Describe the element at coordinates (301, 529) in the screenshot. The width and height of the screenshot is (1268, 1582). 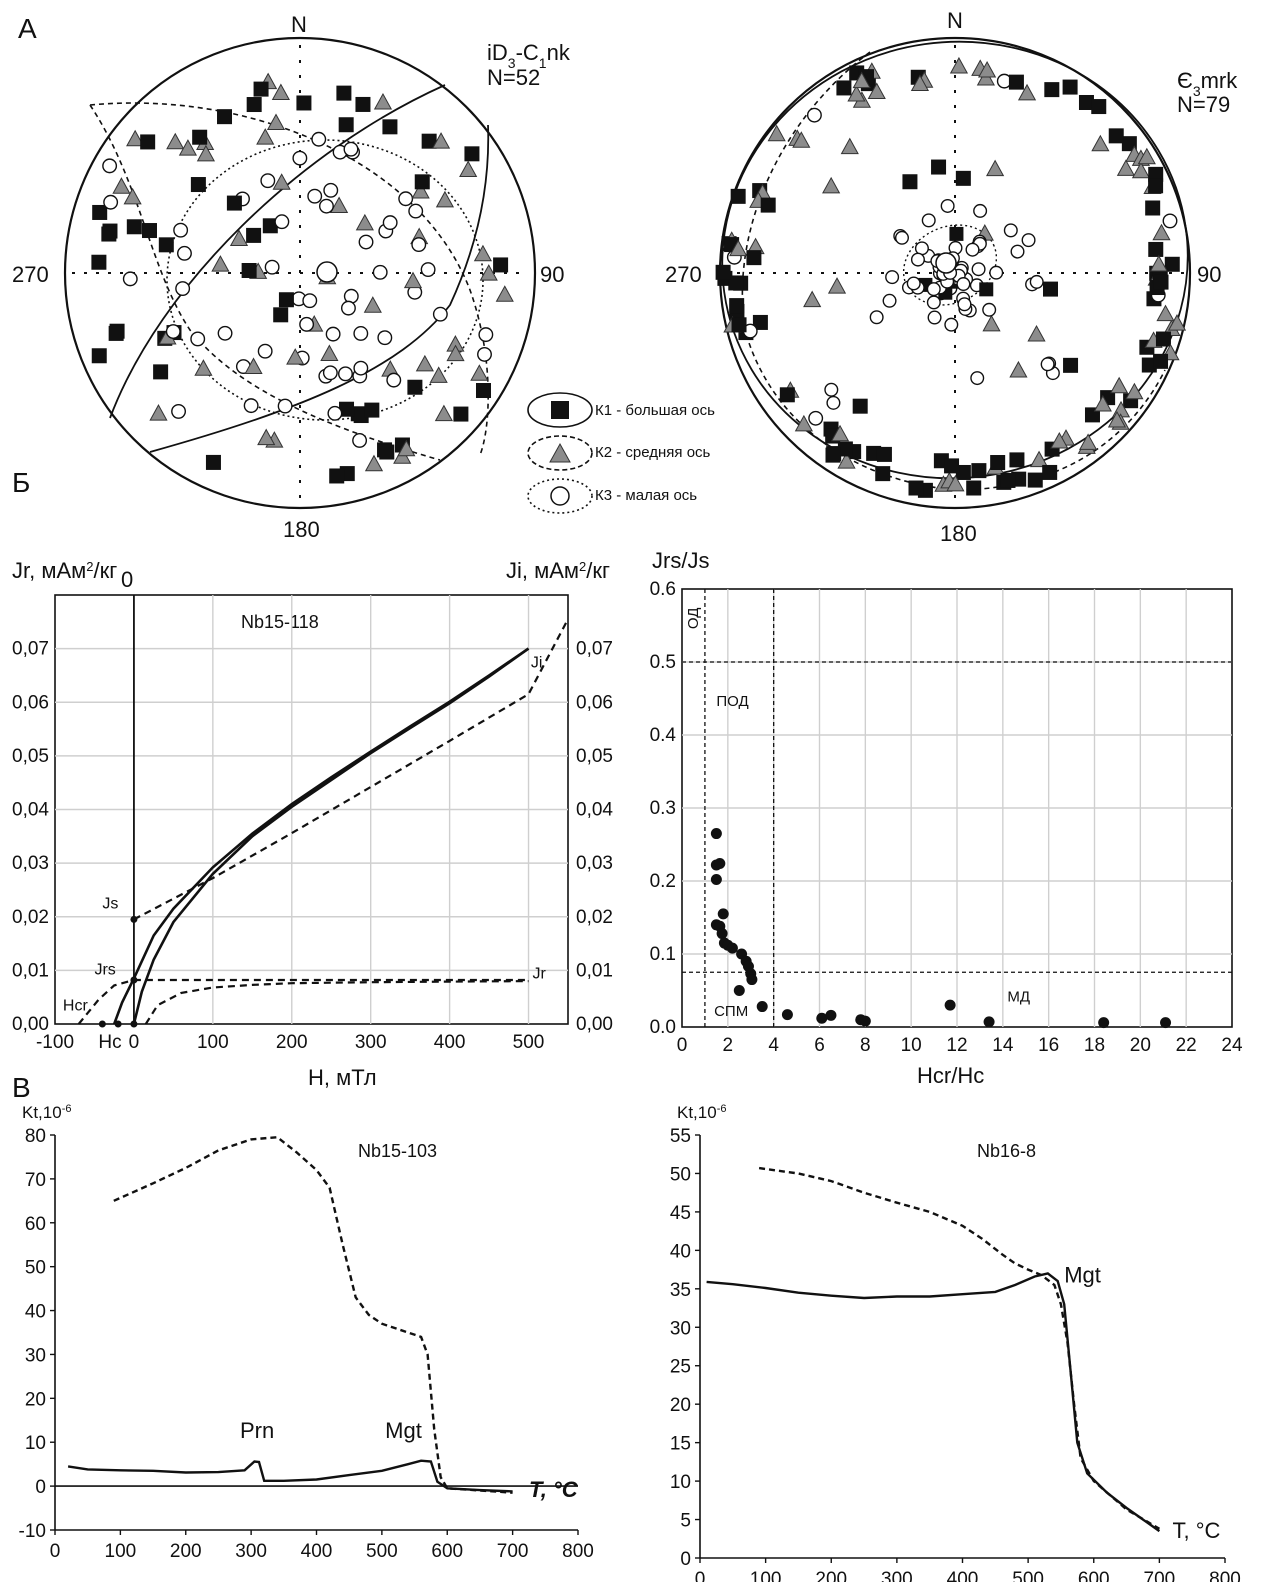
I see `stereonet-left-180-label: 180` at that location.